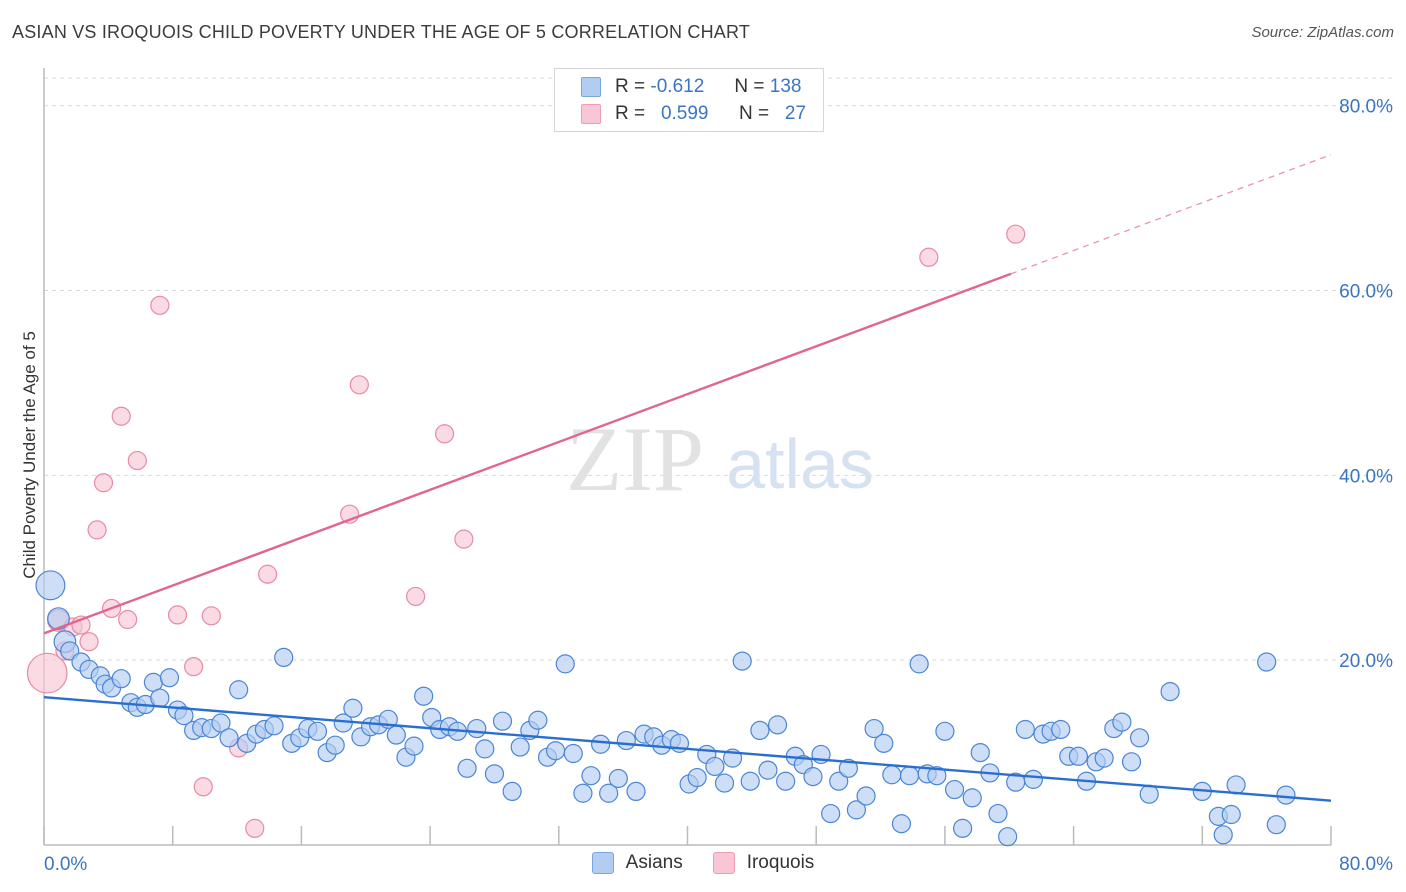 This screenshot has width=1406, height=892. Describe the element at coordinates (1171, 214) in the screenshot. I see `iroquois-trend-extension` at that location.